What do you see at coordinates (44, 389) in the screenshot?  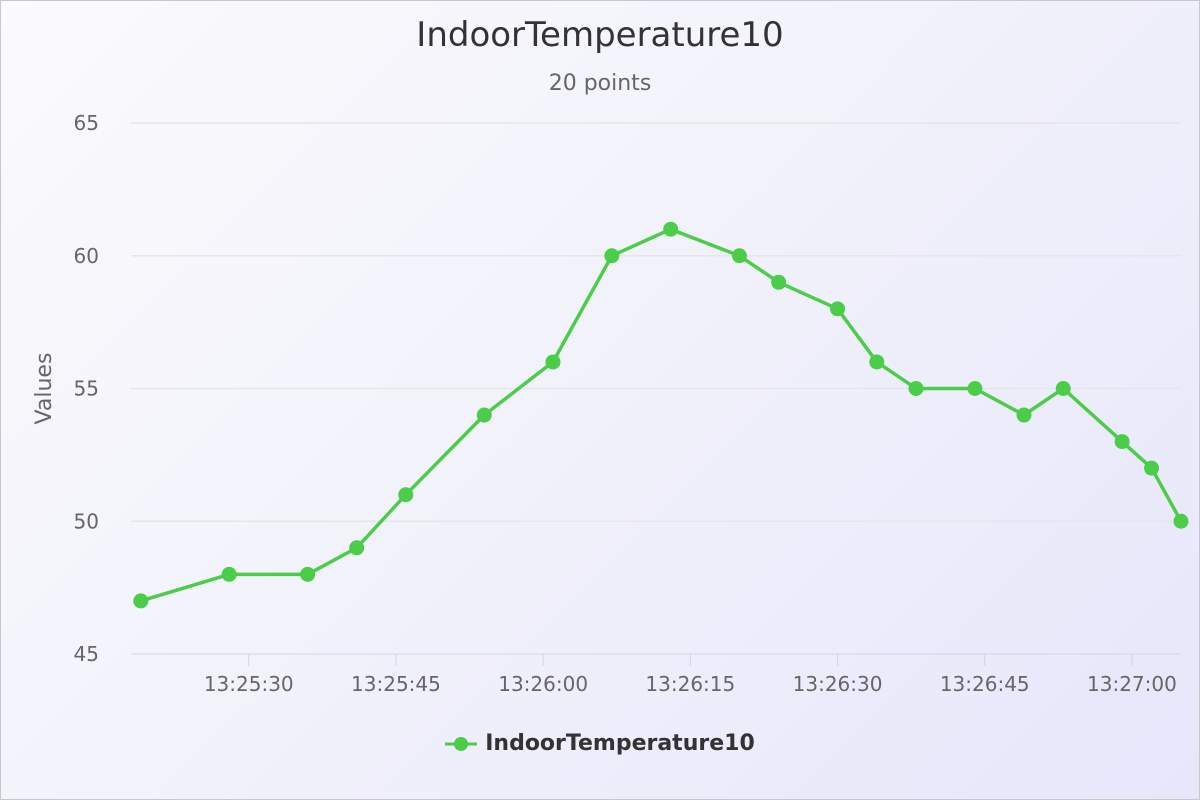 I see `y-axis-title: Values` at bounding box center [44, 389].